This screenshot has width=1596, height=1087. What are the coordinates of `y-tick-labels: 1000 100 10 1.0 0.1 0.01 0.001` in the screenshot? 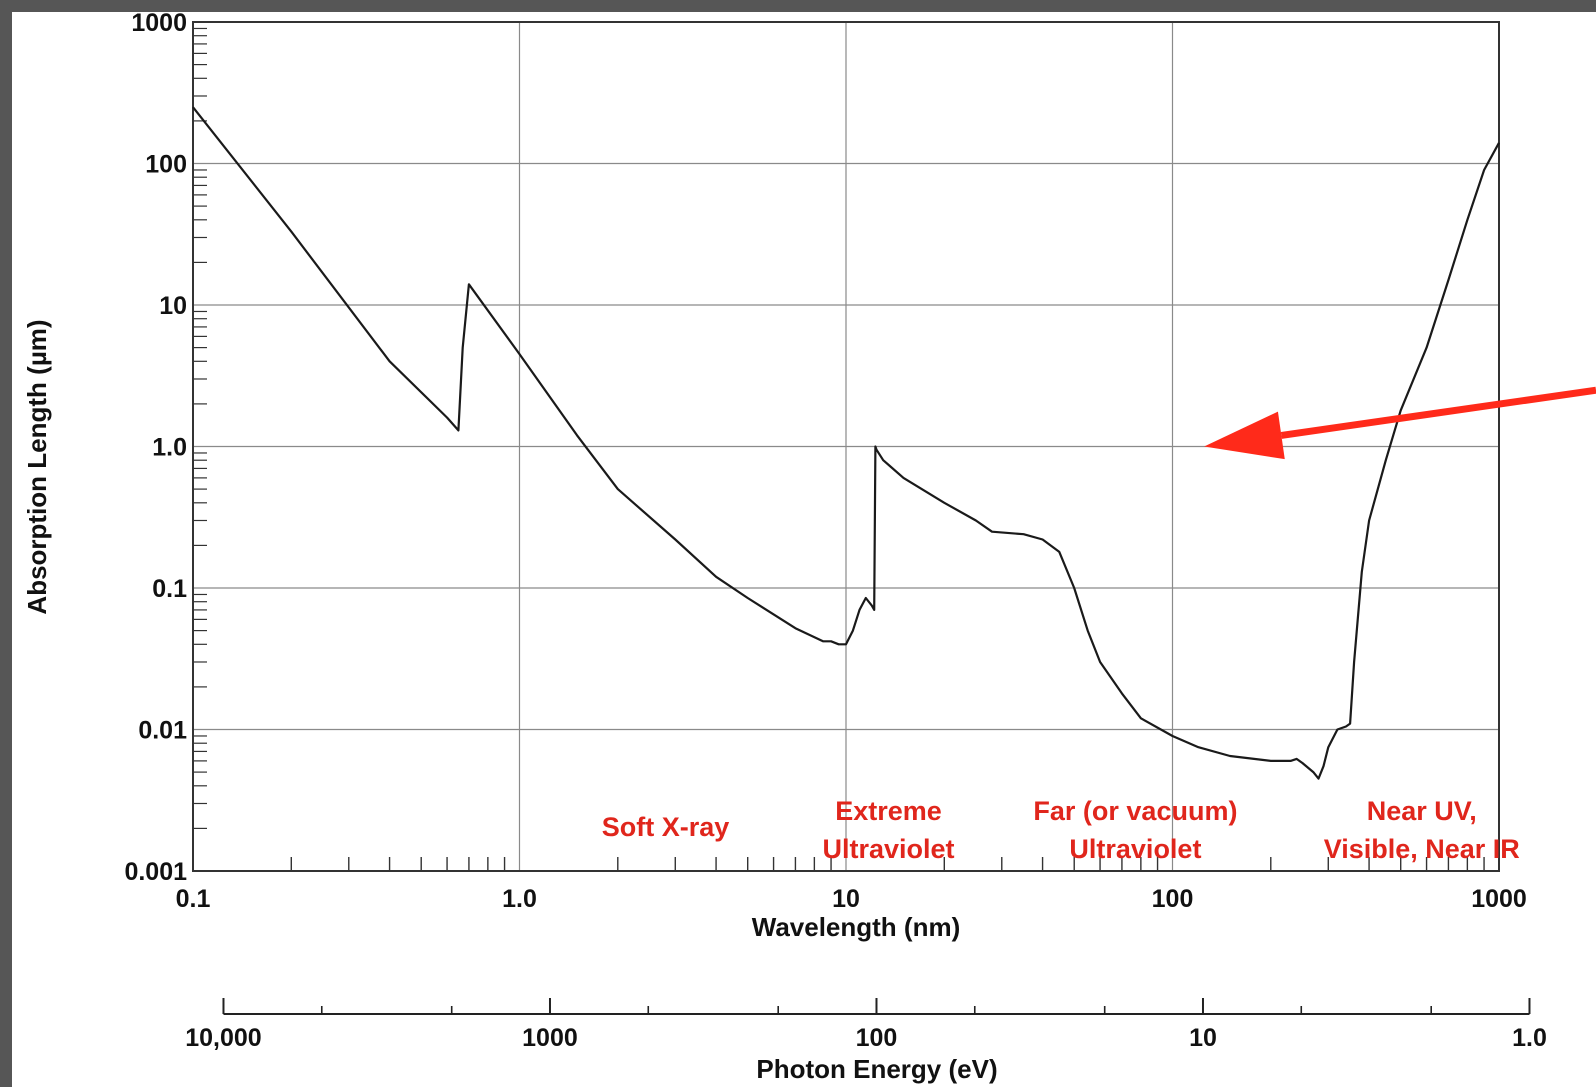 It's located at (155, 447).